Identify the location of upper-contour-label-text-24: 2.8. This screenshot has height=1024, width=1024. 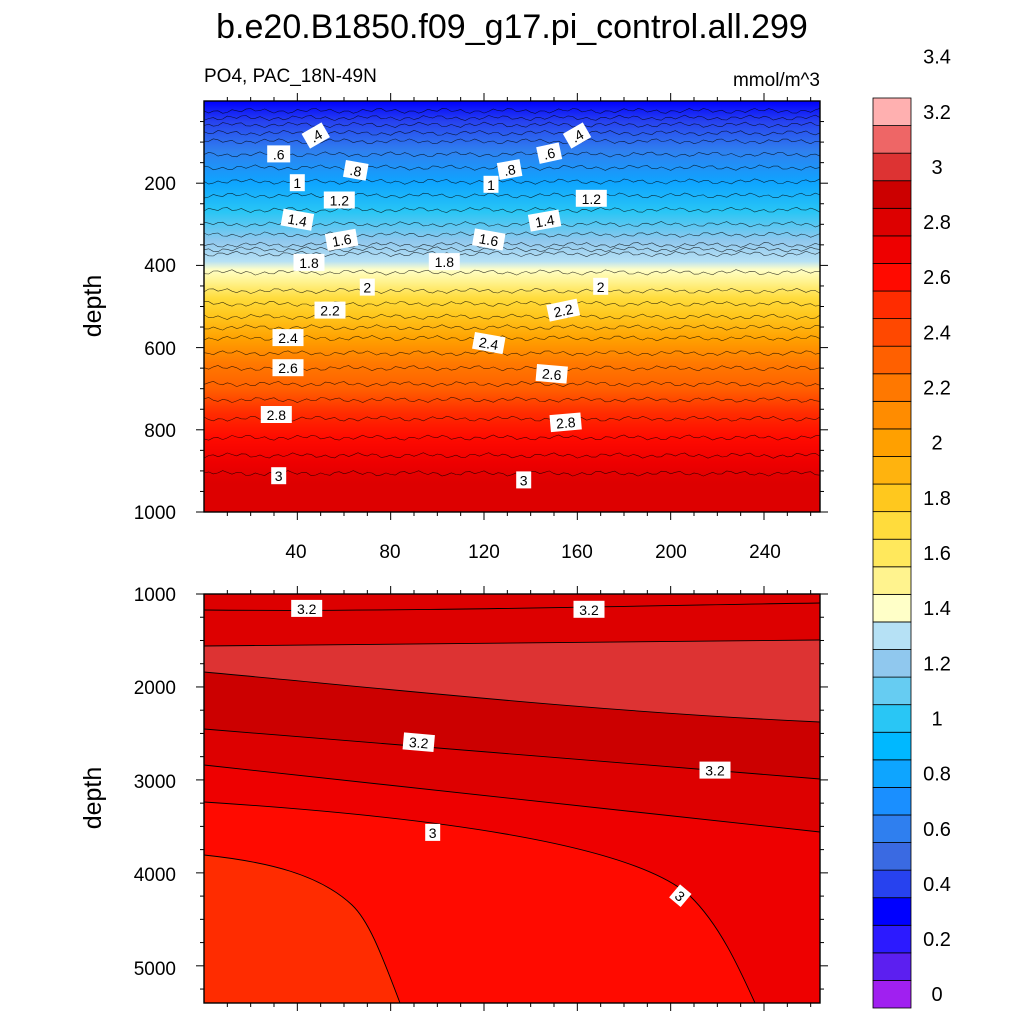
(277, 415).